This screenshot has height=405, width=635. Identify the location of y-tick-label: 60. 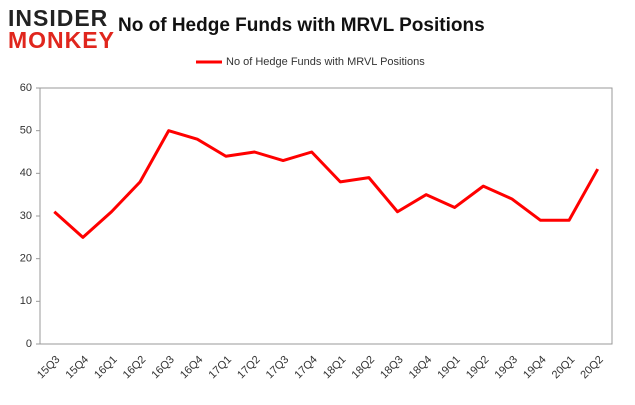
(26, 88).